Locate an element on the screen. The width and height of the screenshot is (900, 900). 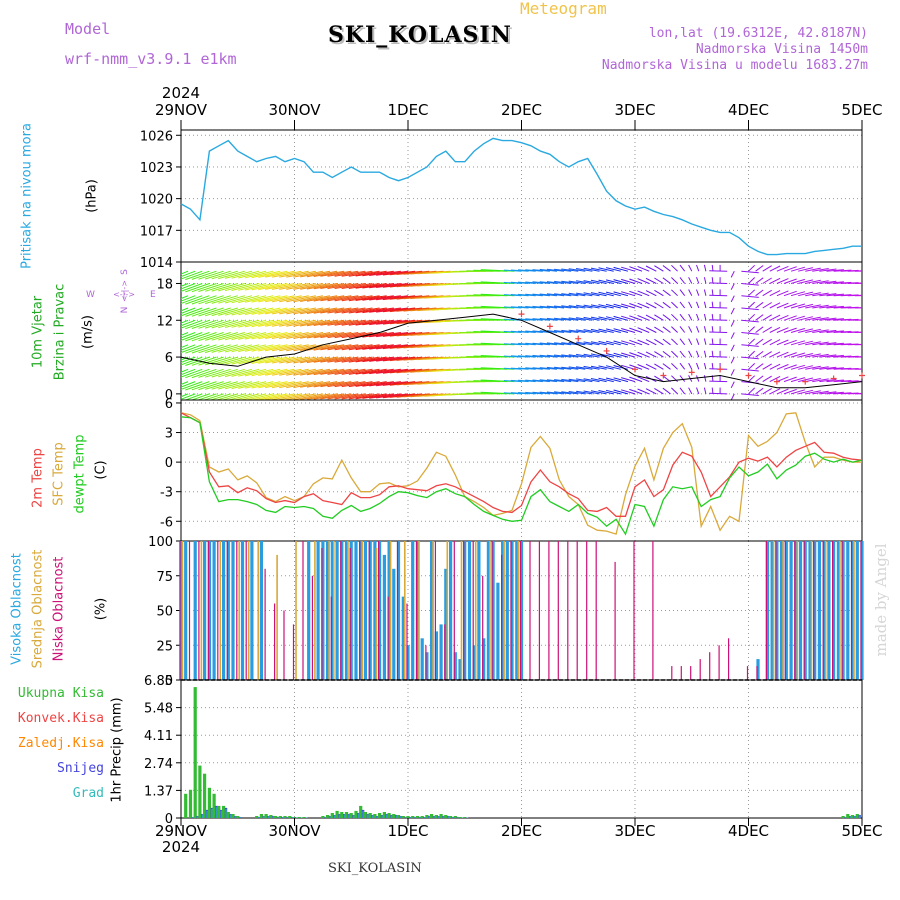
y-tick-label: 6 is located at coordinates (169, 358).